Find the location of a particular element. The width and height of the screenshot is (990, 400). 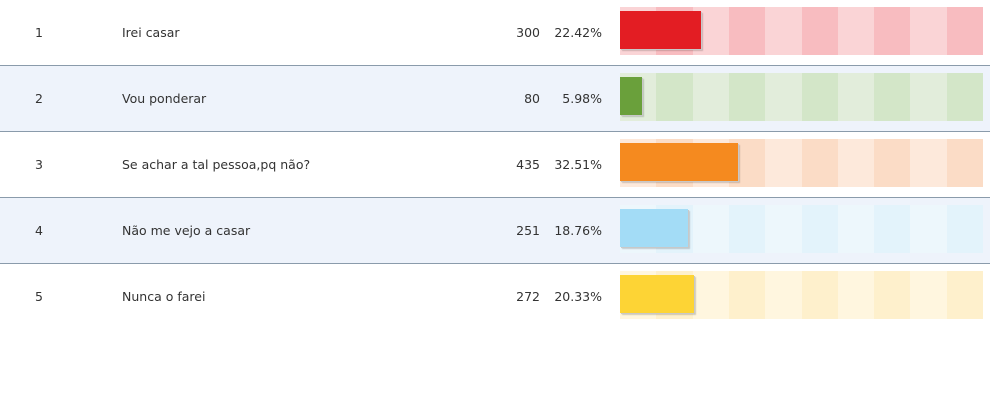

answer-label: Não me vejo a casar is located at coordinates (186, 230).